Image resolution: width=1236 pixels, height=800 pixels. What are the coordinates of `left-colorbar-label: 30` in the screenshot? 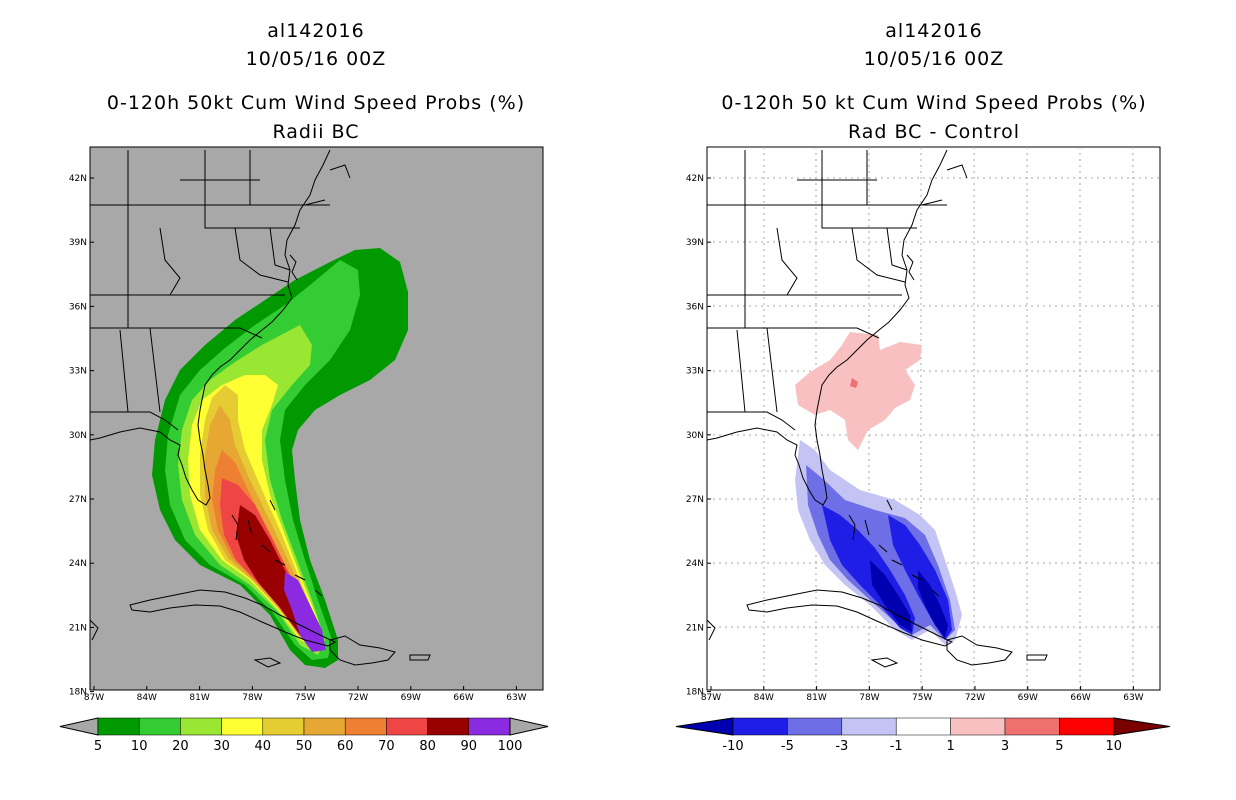 It's located at (221, 746).